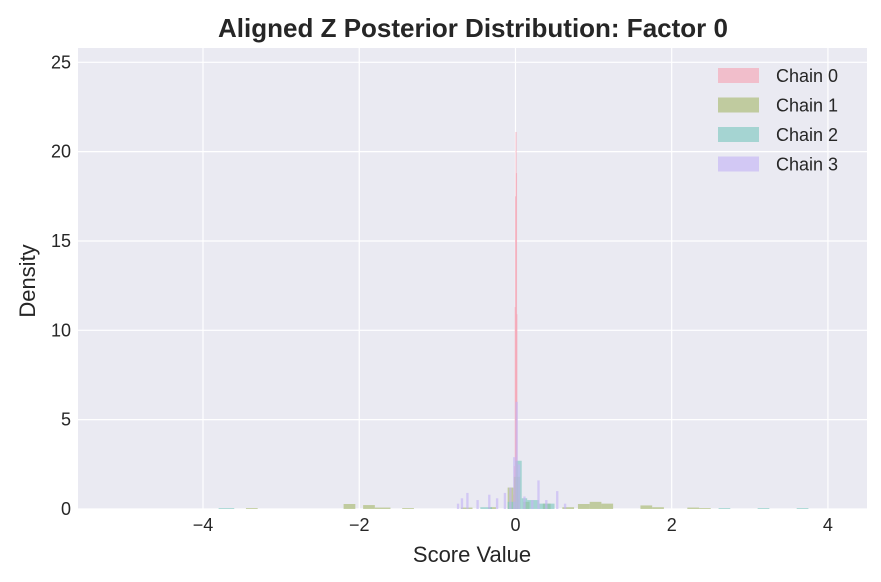 Image resolution: width=881 pixels, height=582 pixels. I want to click on y-tick-label: 5, so click(66, 420).